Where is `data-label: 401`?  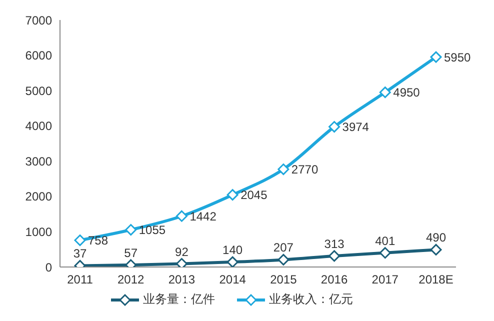 data-label: 401 is located at coordinates (385, 241).